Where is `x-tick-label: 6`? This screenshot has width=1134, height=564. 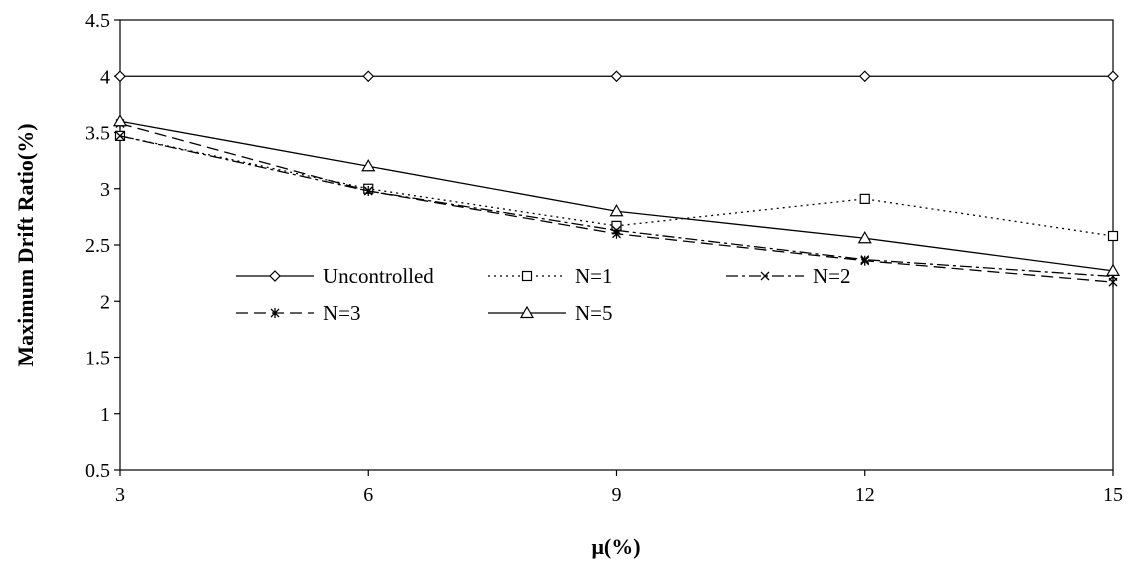
x-tick-label: 6 is located at coordinates (368, 495).